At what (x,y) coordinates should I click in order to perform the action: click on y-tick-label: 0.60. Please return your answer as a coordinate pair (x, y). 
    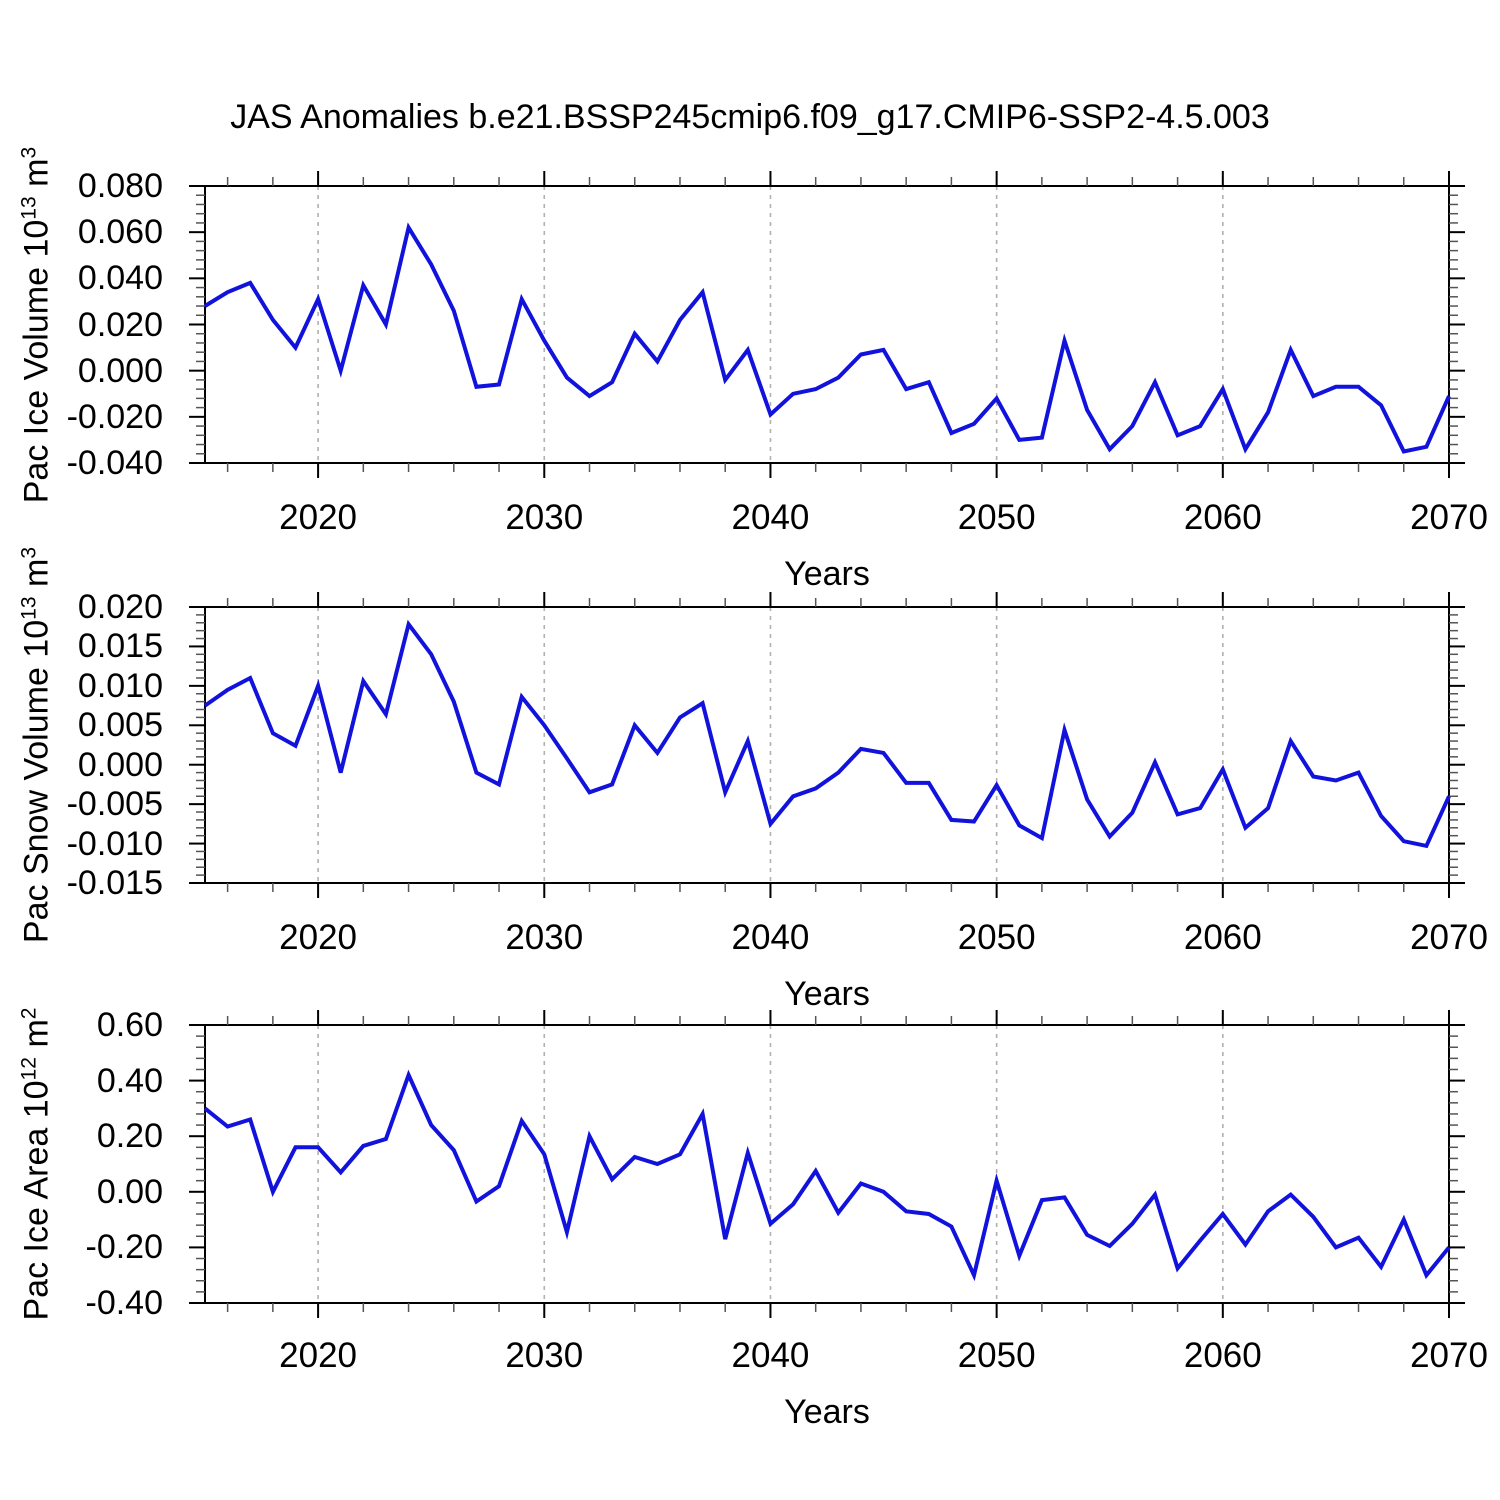
    Looking at the image, I should click on (129, 1025).